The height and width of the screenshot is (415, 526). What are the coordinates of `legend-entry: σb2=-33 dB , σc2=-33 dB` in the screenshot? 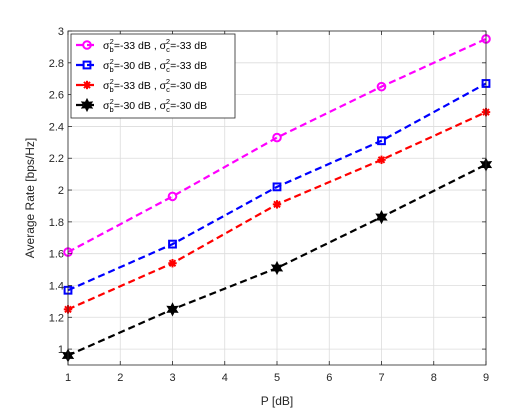 It's located at (141, 45).